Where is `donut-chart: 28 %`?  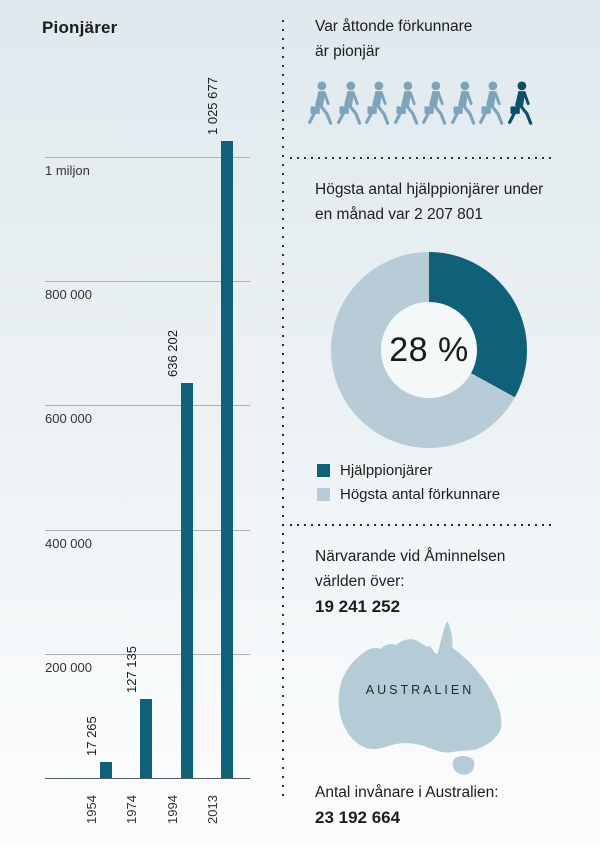
donut-chart: 28 % is located at coordinates (429, 350).